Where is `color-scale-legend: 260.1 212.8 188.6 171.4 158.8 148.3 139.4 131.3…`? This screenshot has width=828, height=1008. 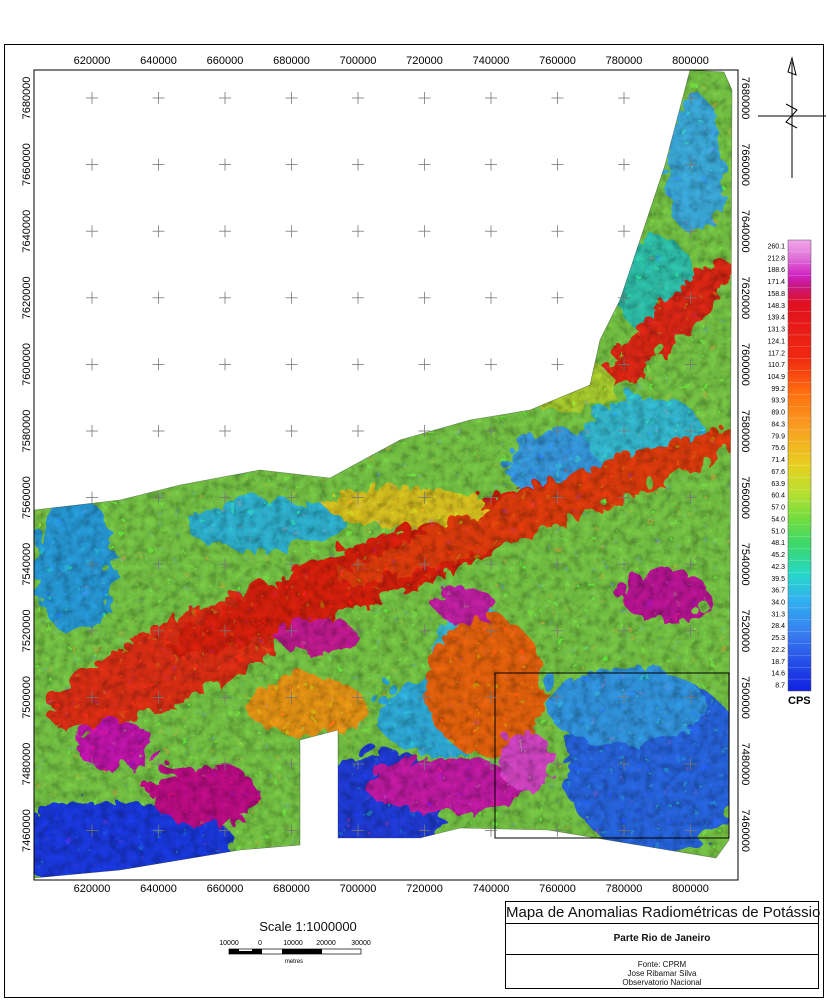
color-scale-legend: 260.1 212.8 188.6 171.4 158.8 148.3 139.4 131.3… is located at coordinates (789, 473).